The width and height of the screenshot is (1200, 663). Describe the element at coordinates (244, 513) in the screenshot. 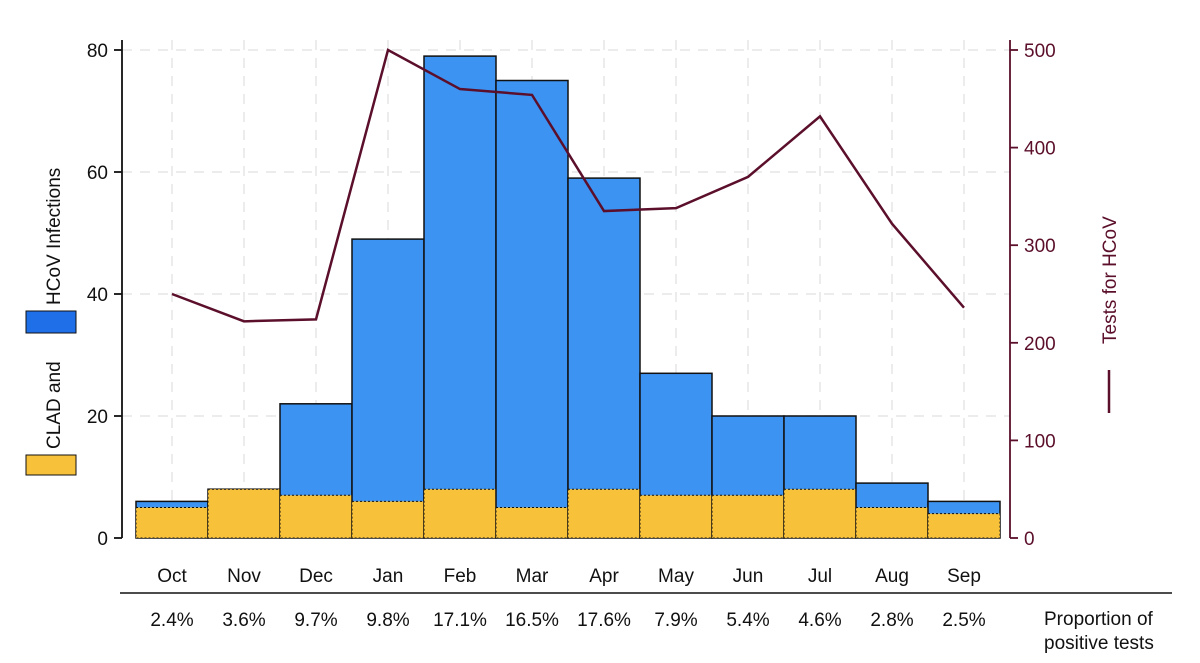

I see `bar-clad-nov` at that location.